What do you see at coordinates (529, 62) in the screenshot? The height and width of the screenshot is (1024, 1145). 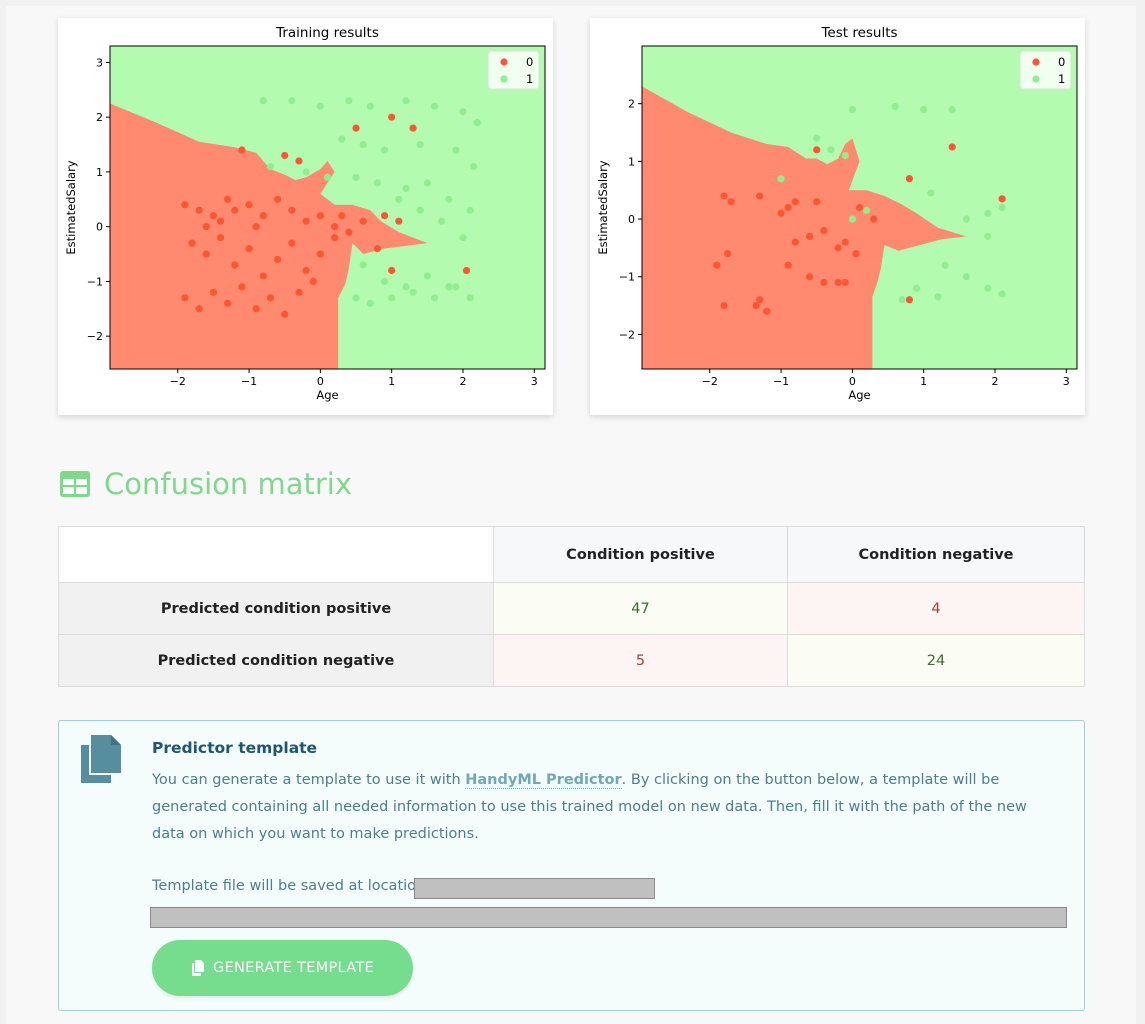 I see `legend-label: 0` at bounding box center [529, 62].